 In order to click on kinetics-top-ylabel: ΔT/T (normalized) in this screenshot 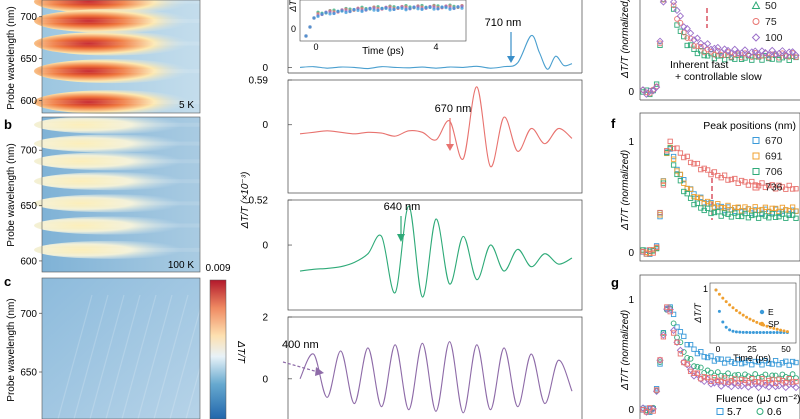, I will do `click(625, 39)`.